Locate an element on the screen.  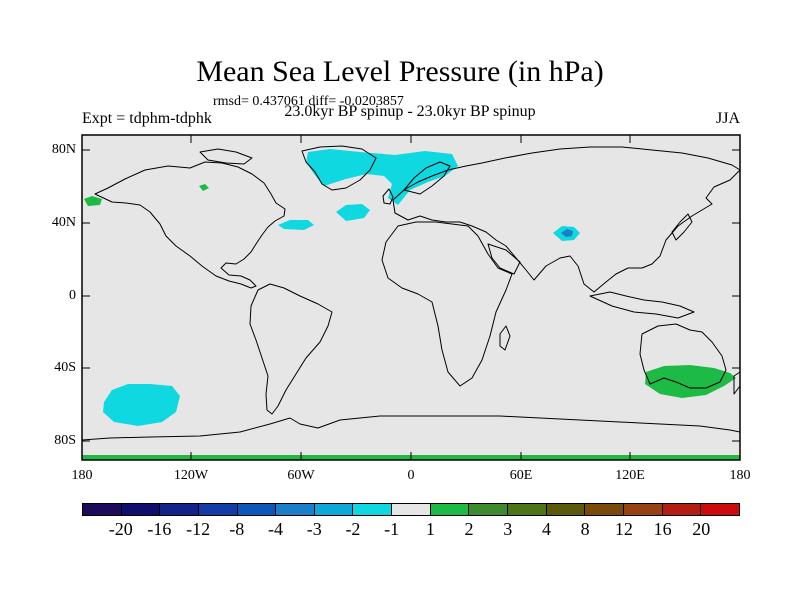
lon-label-60w: 60W is located at coordinates (301, 475).